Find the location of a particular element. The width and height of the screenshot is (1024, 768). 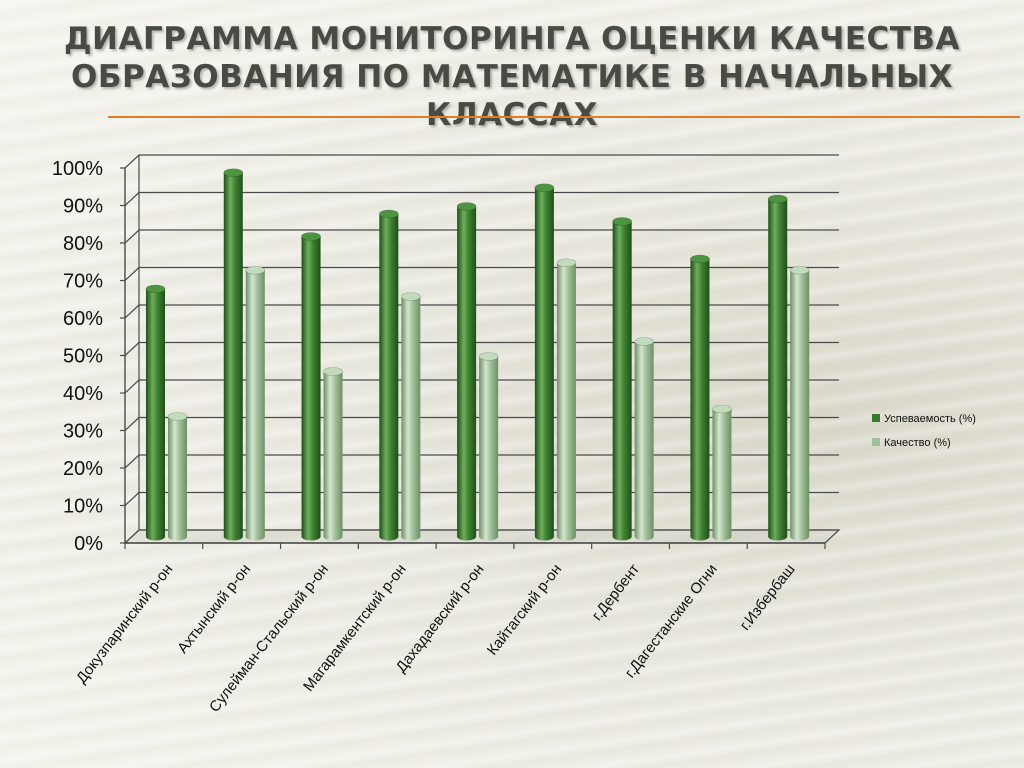

y-tick-label: 90% is located at coordinates (83, 207).